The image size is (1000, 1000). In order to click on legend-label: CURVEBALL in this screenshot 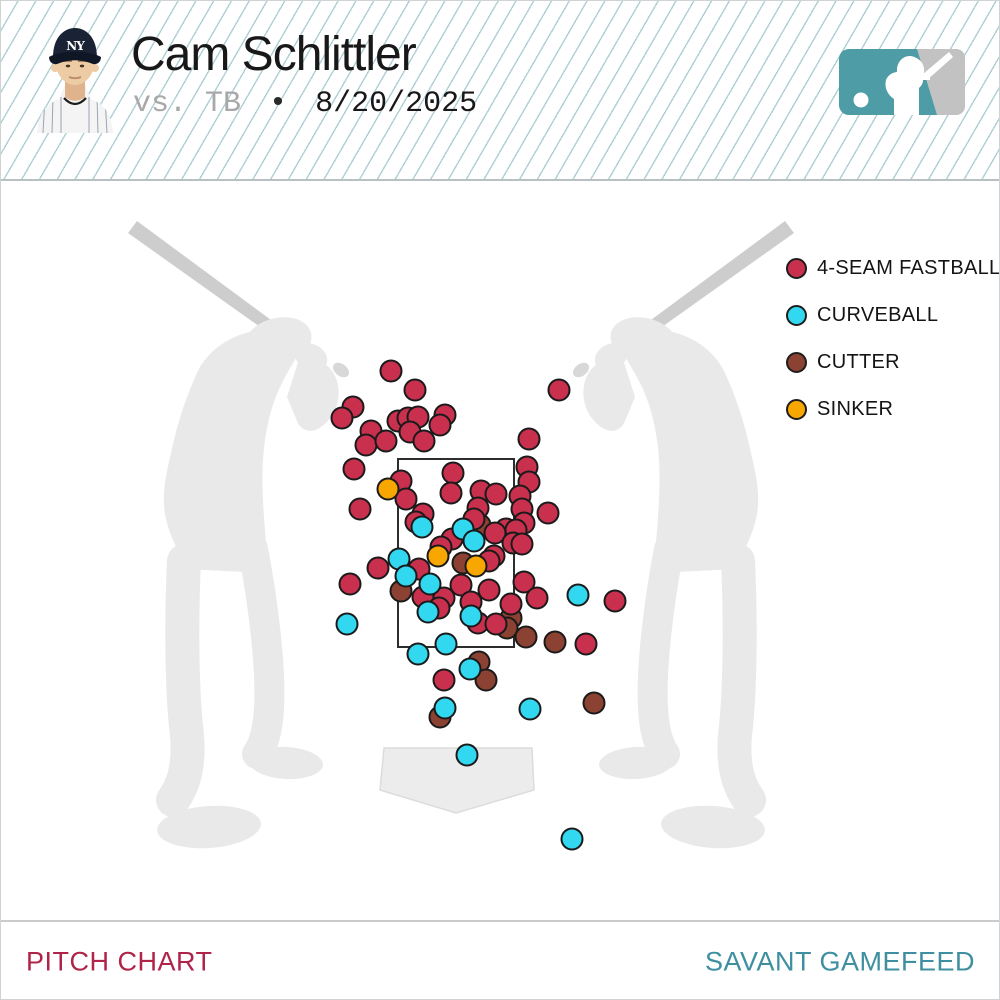, I will do `click(878, 314)`.